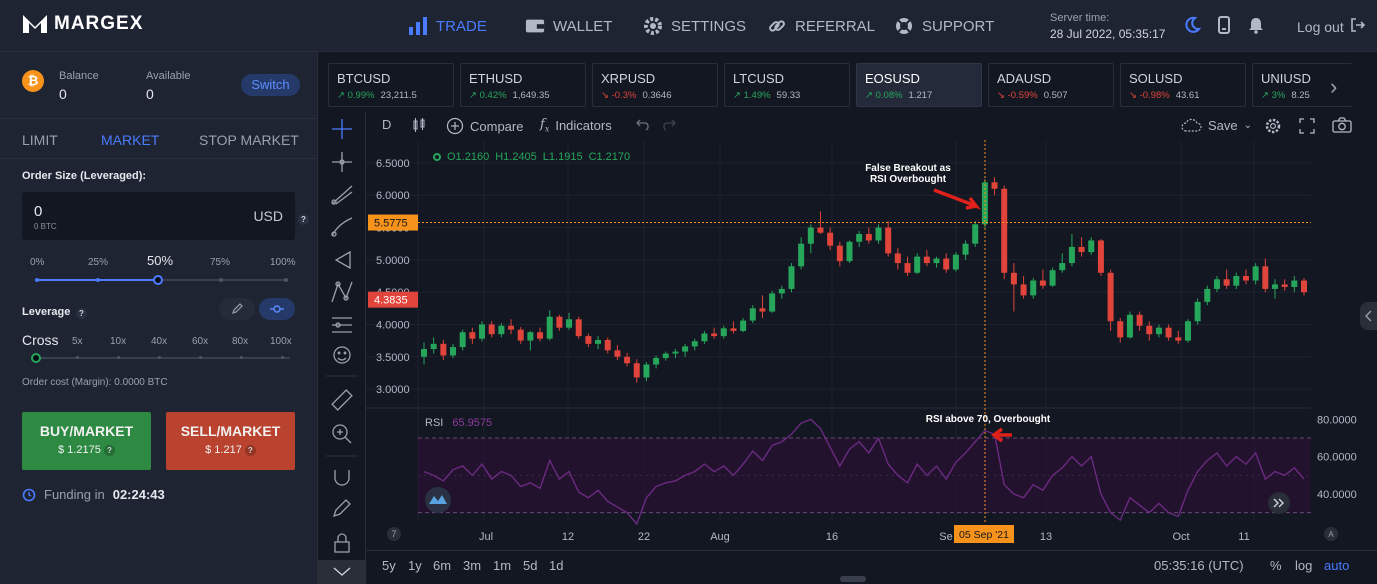  What do you see at coordinates (118, 341) in the screenshot?
I see `leverage-mark: 10x` at bounding box center [118, 341].